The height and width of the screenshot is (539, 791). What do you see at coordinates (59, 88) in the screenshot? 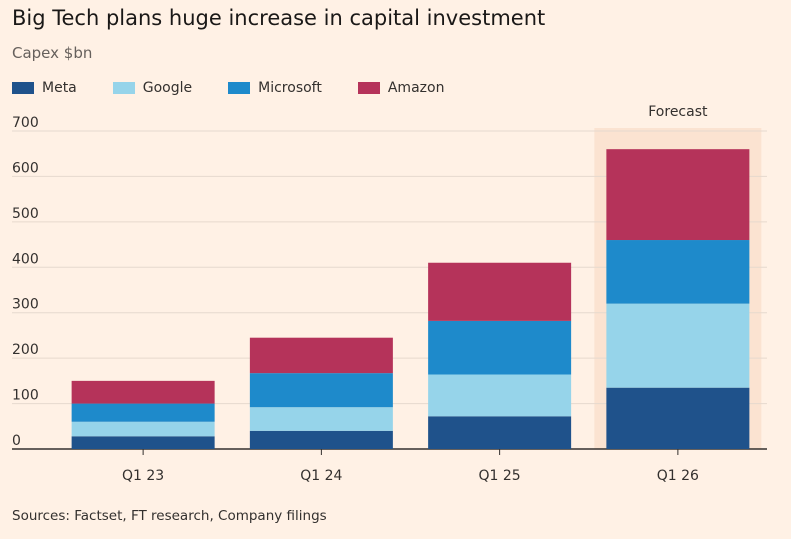
I see `legend-label-meta: Meta` at bounding box center [59, 88].